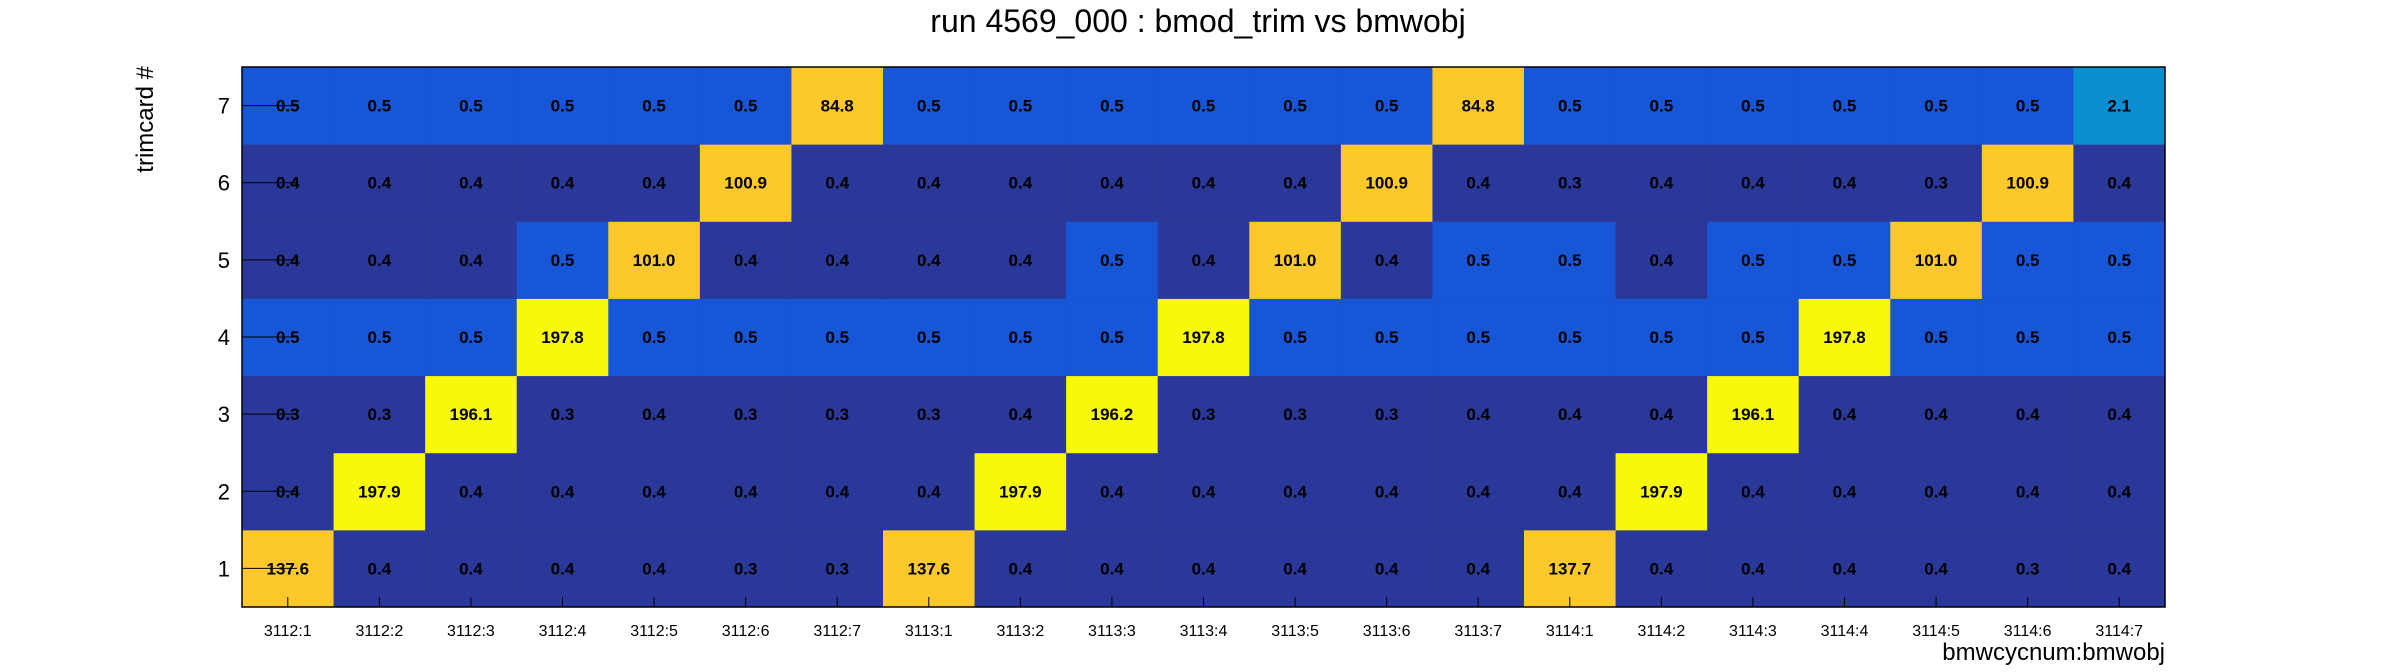 This screenshot has width=2396, height=672. Describe the element at coordinates (224, 106) in the screenshot. I see `y-tick-label: 7` at that location.